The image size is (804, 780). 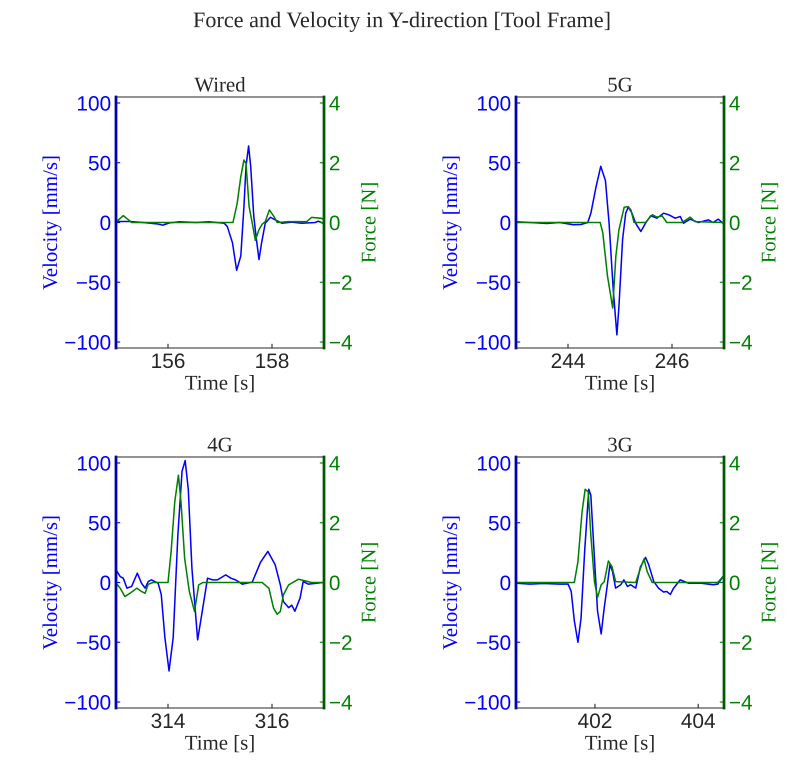 What do you see at coordinates (220, 445) in the screenshot?
I see `chart-title: 4G` at bounding box center [220, 445].